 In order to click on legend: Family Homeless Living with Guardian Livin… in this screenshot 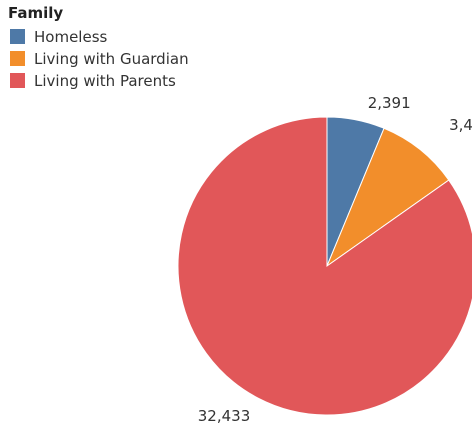, I will do `click(98, 47)`.